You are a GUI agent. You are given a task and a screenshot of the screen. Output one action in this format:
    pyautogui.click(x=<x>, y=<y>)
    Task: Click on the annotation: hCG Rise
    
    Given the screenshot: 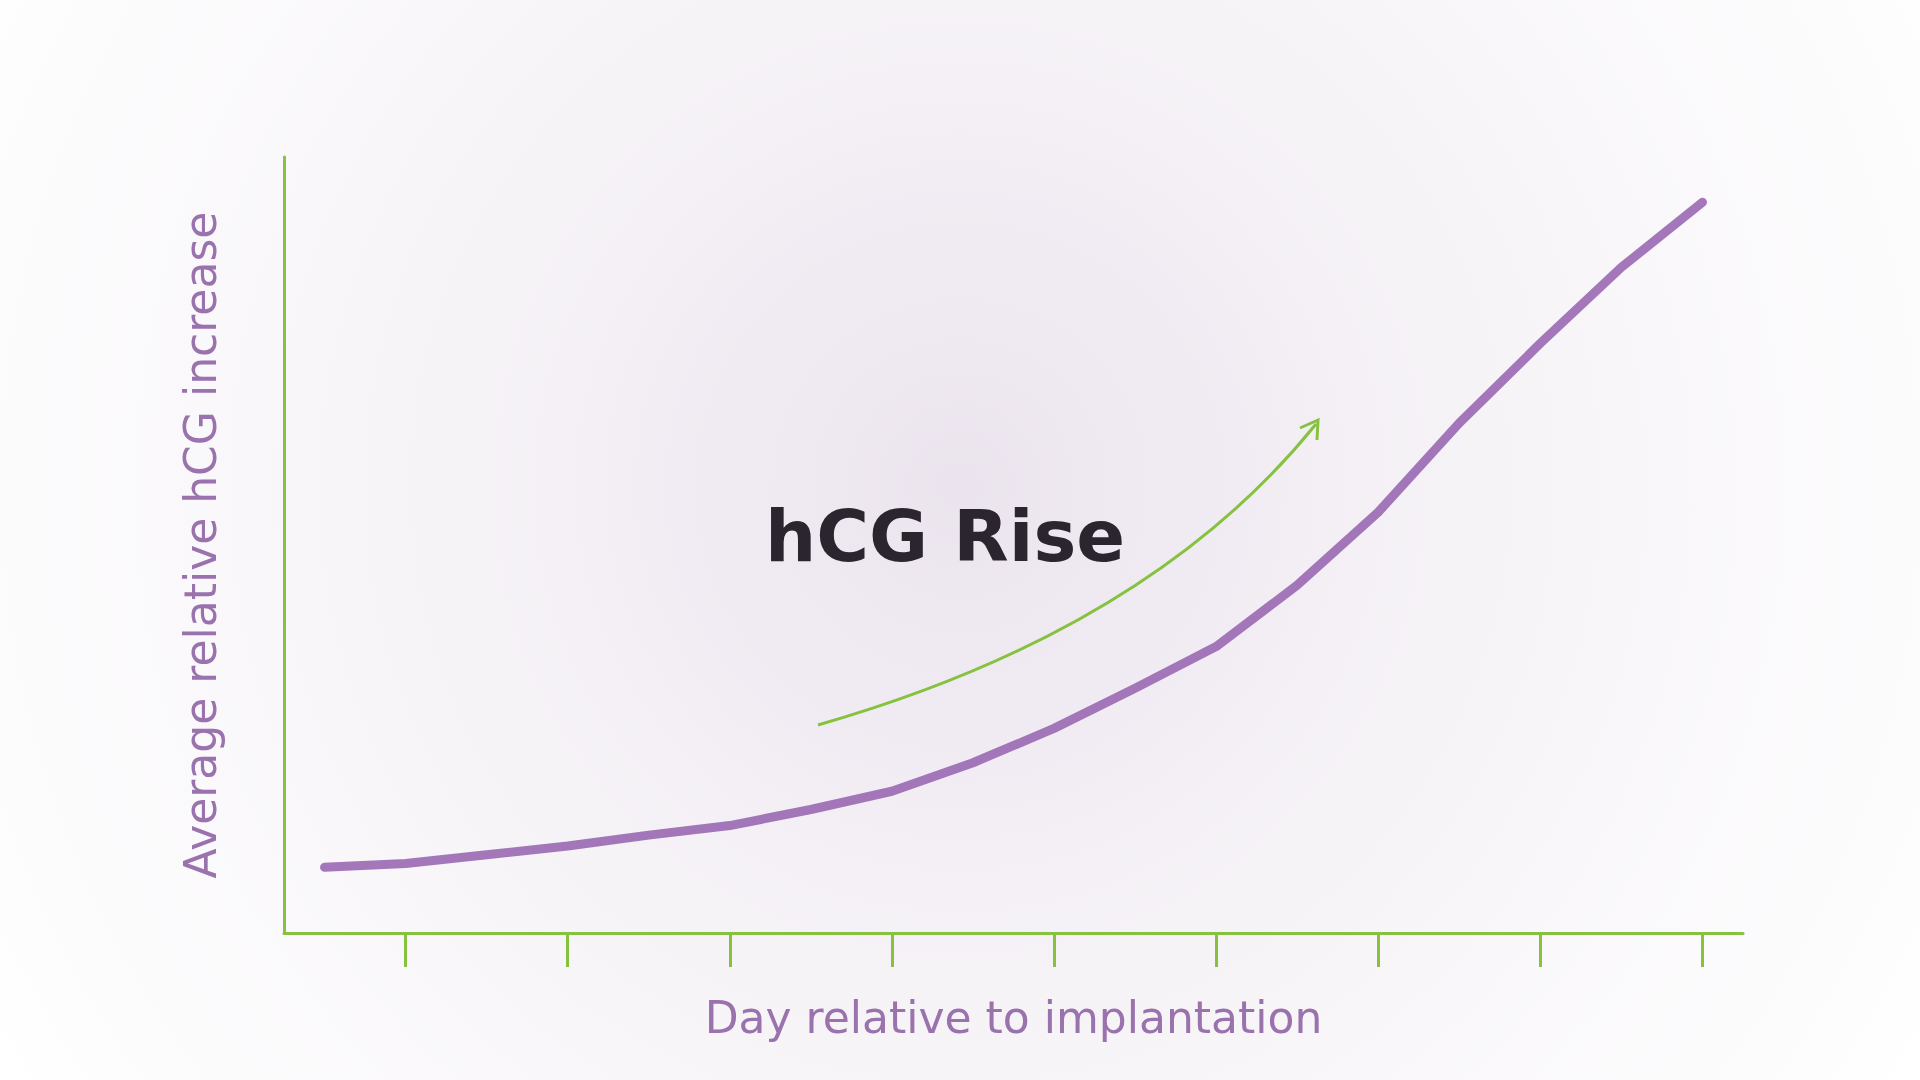 What is the action you would take?
    pyautogui.click(x=945, y=536)
    